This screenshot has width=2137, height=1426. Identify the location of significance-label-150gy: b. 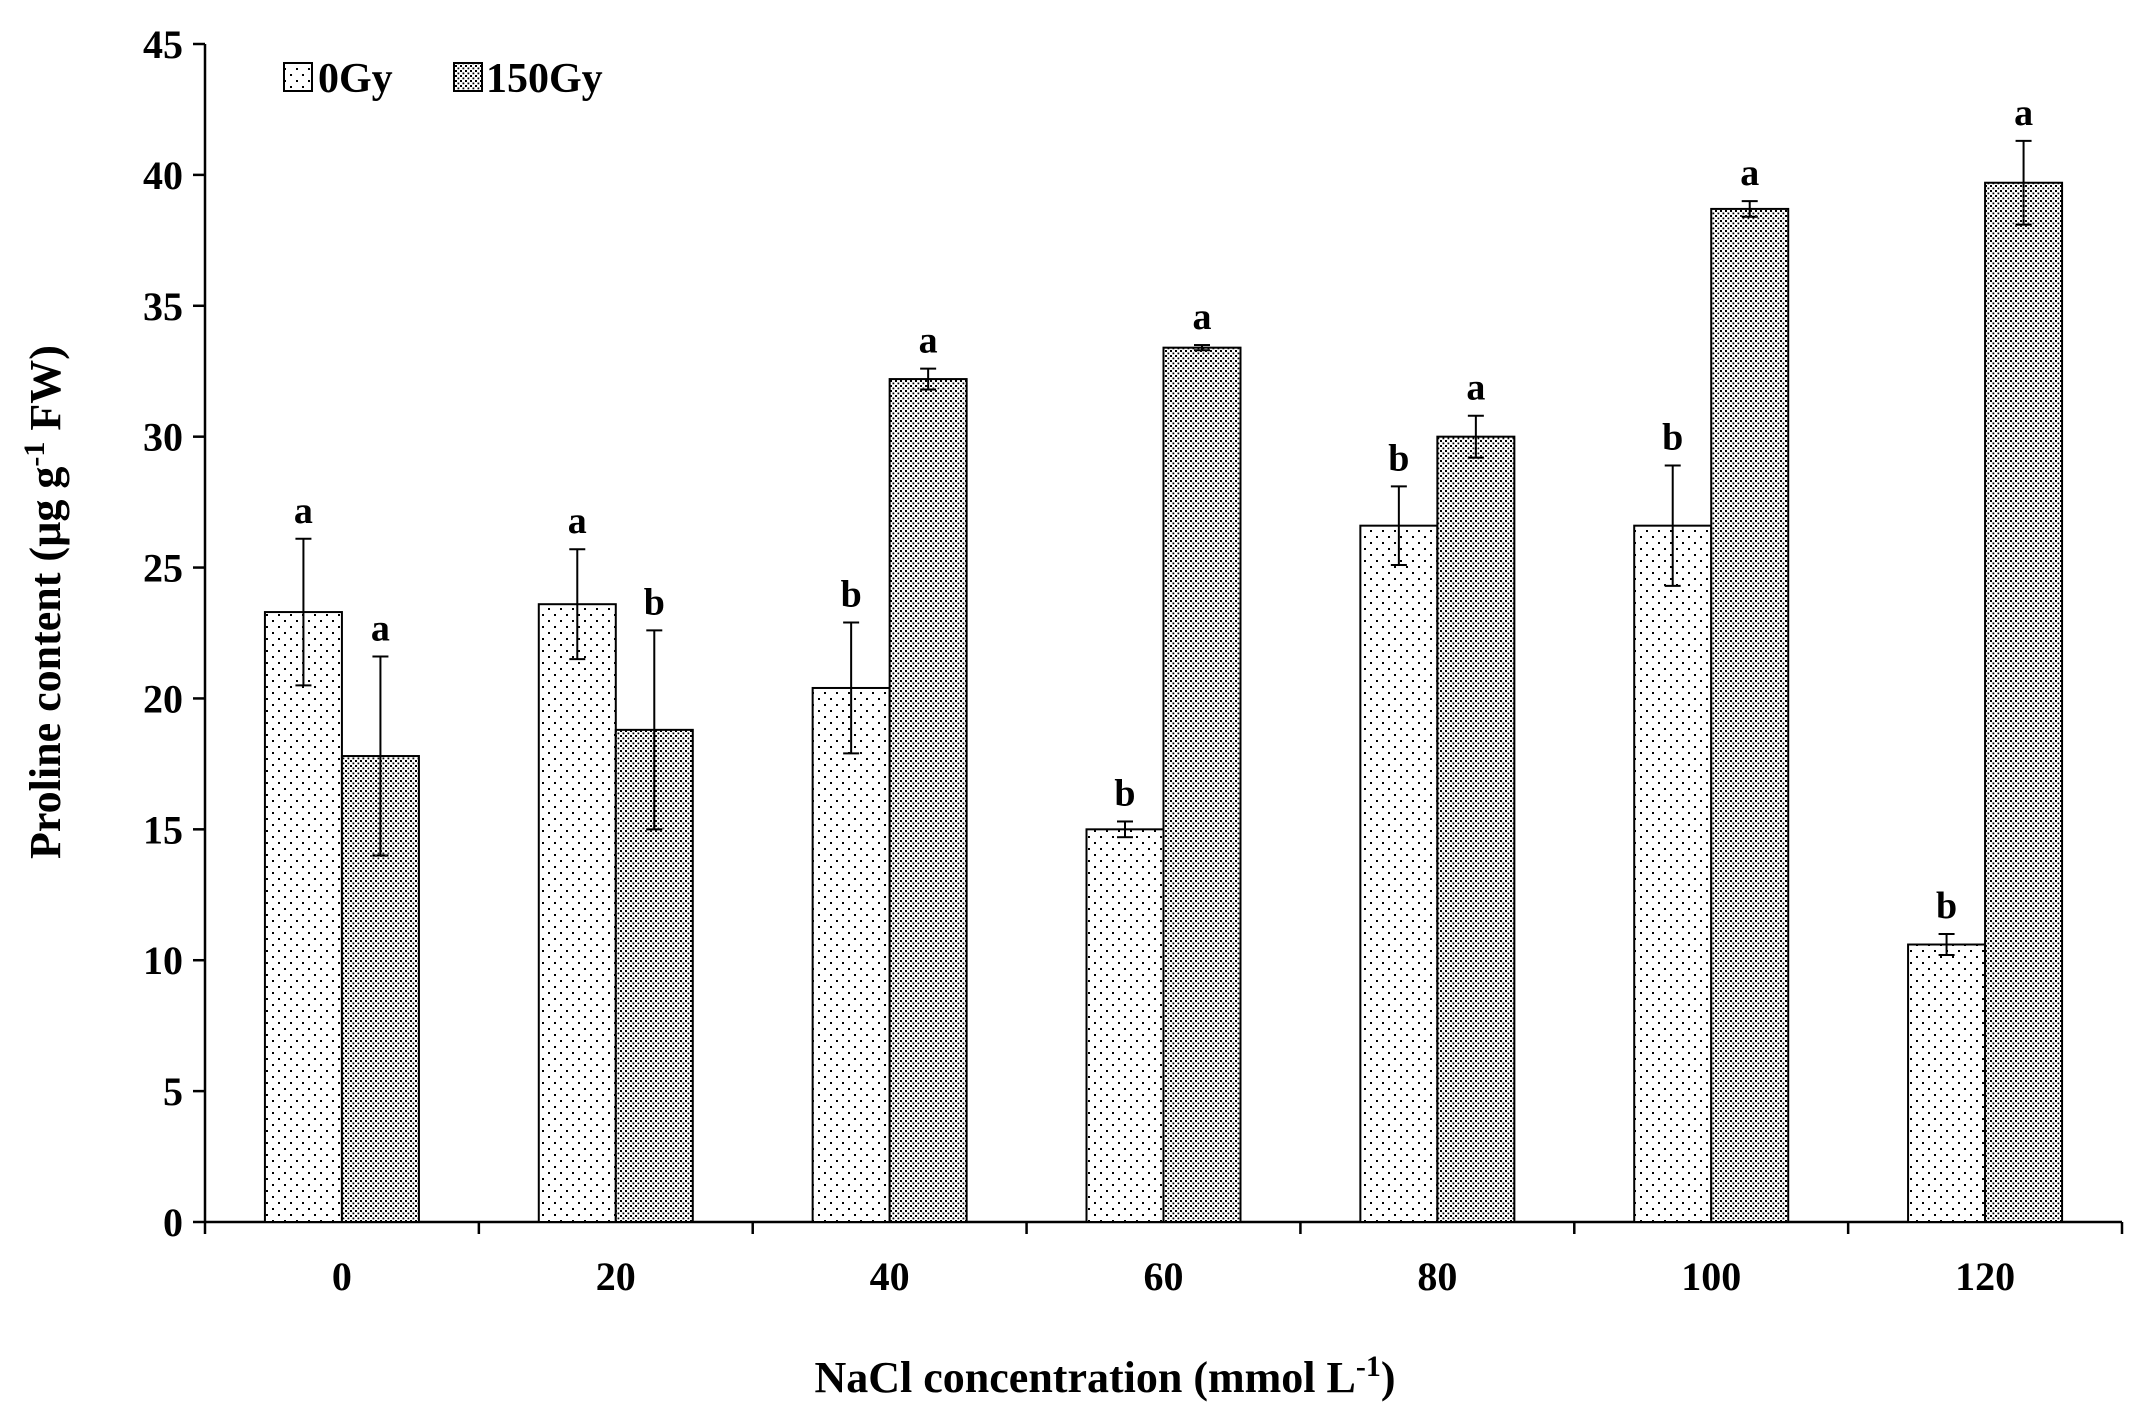
(654, 602).